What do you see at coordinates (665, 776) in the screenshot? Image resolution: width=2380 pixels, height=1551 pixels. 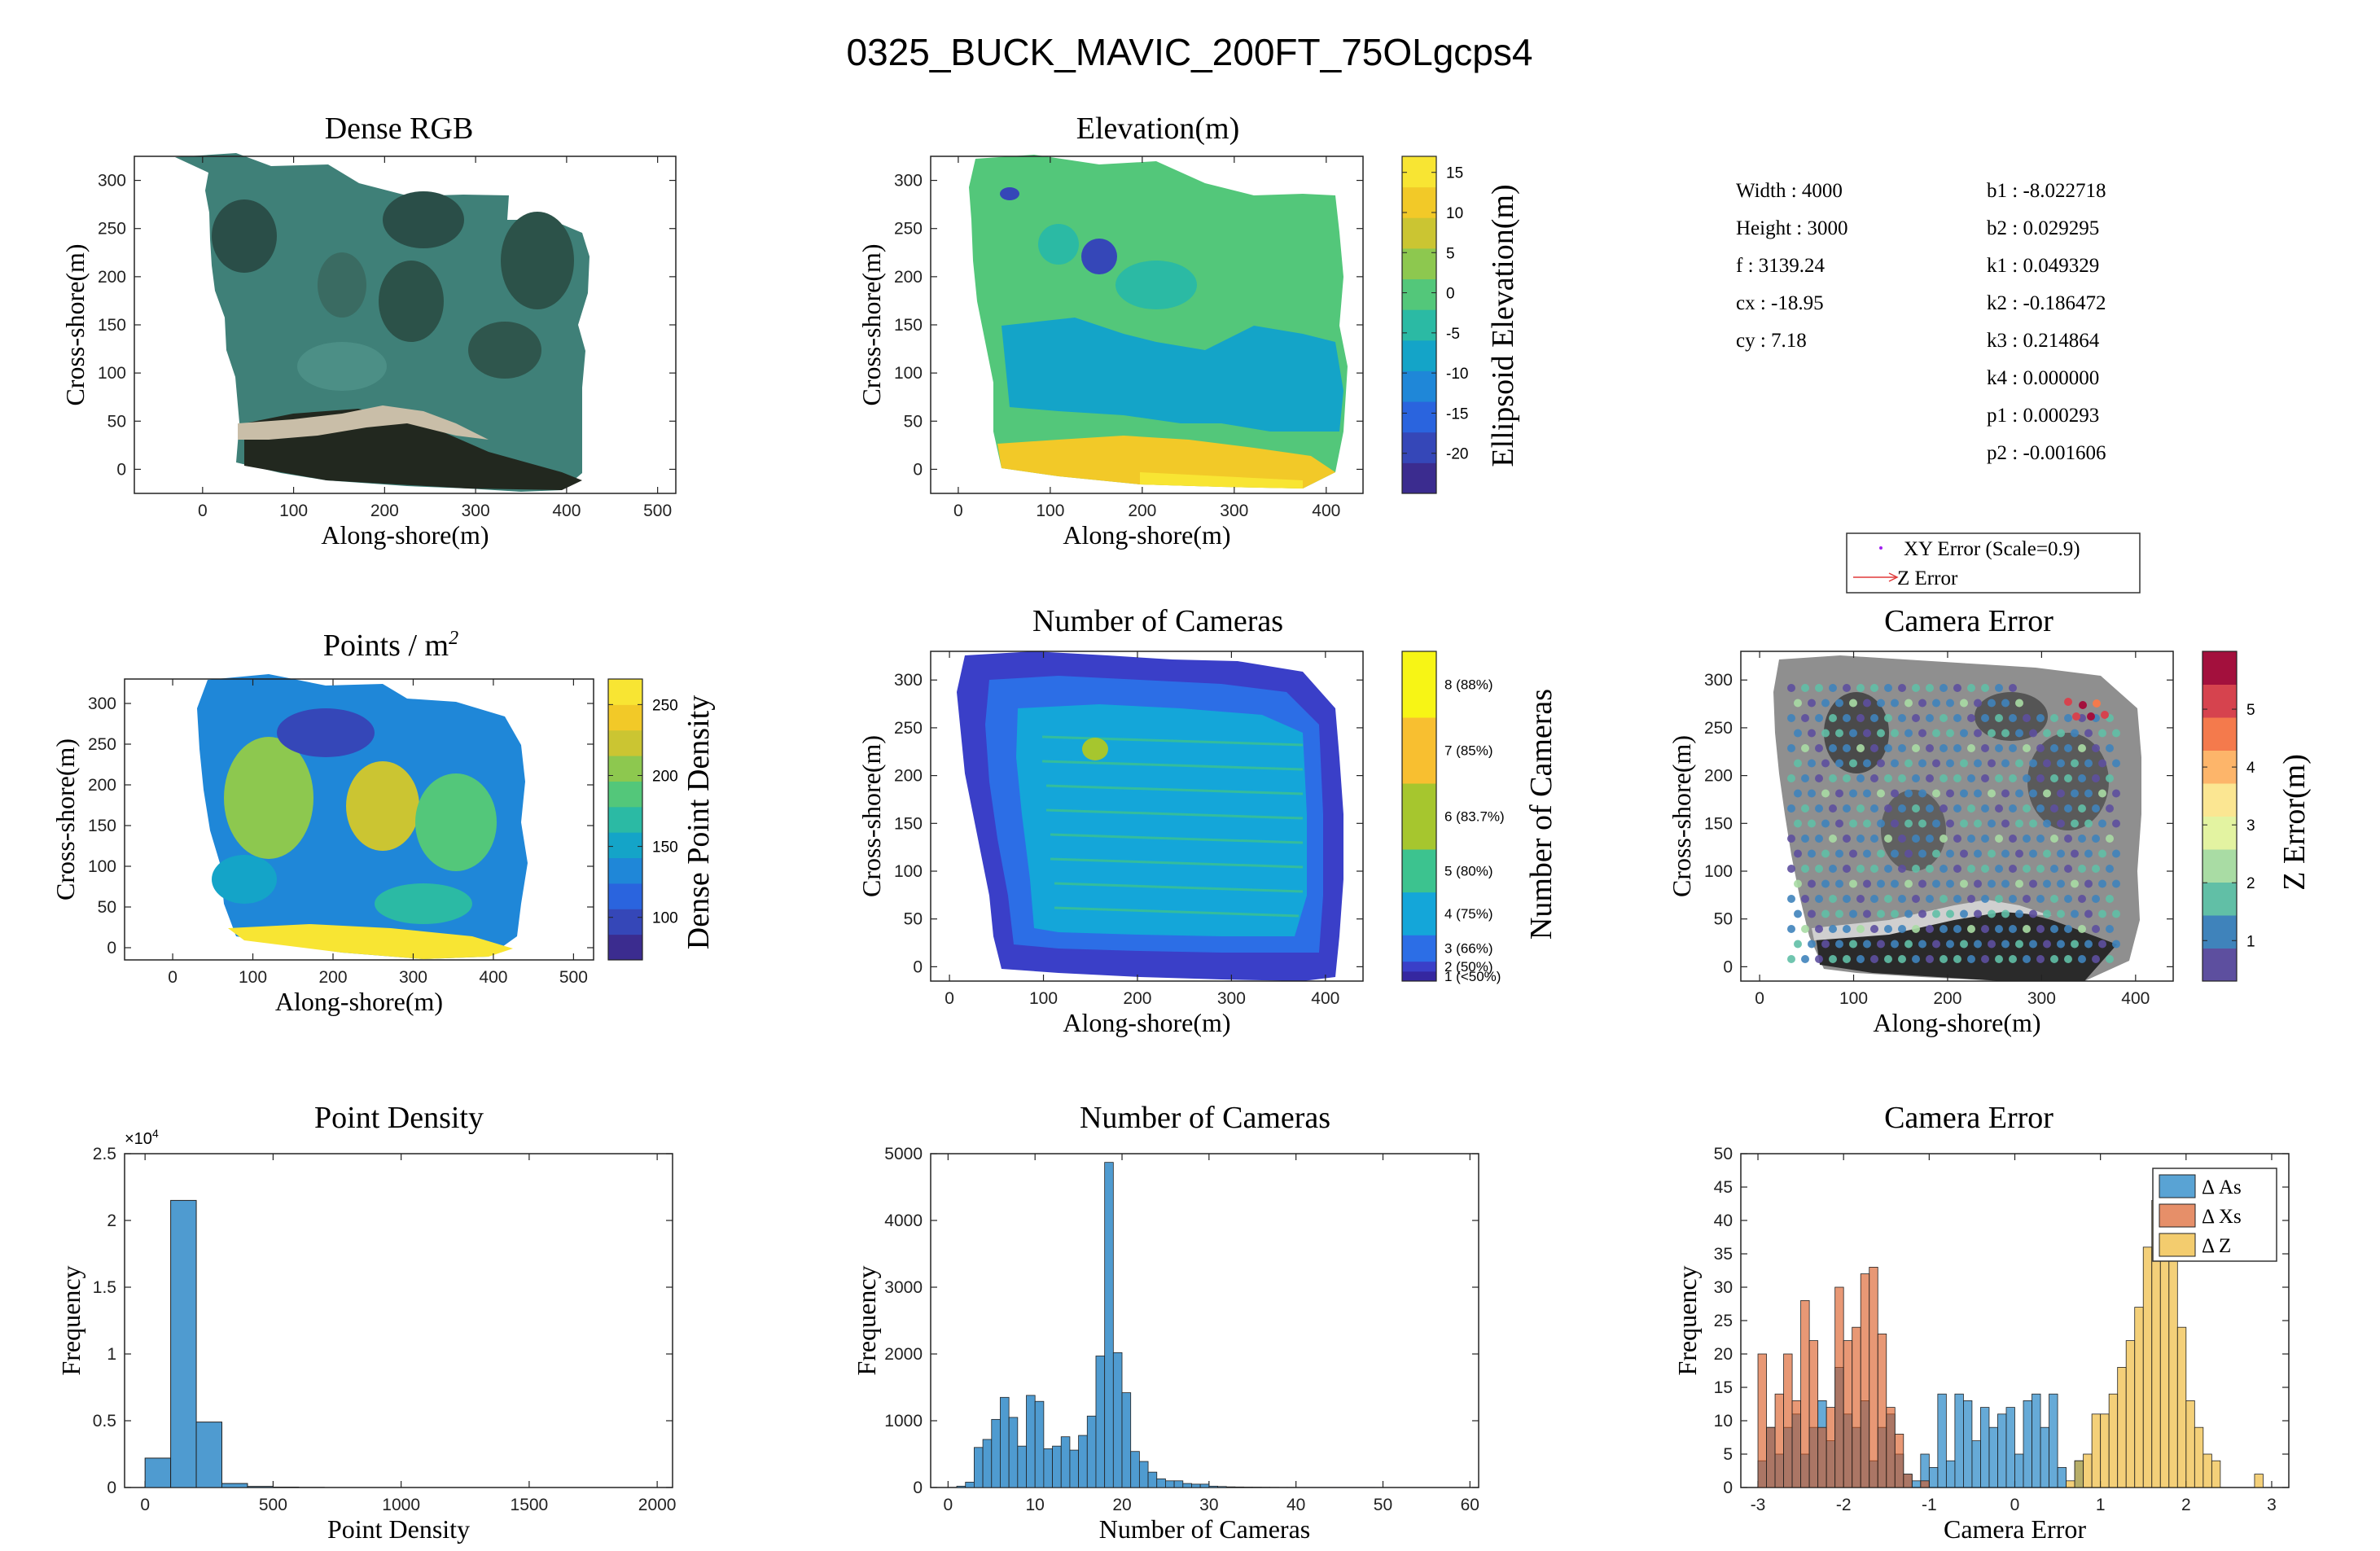 I see `colorbar-tick-label: 200` at bounding box center [665, 776].